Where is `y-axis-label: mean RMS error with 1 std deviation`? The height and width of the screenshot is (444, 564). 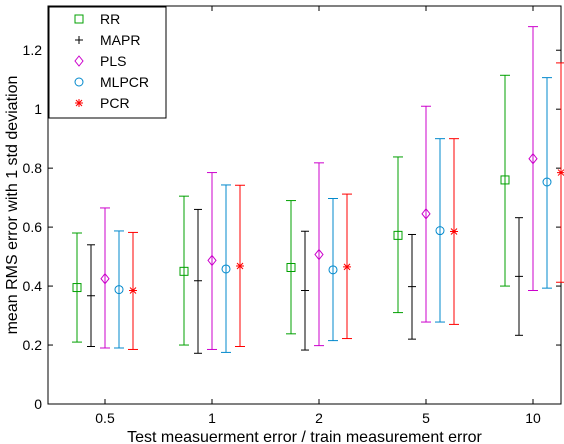 y-axis-label: mean RMS error with 1 std deviation is located at coordinates (12, 205).